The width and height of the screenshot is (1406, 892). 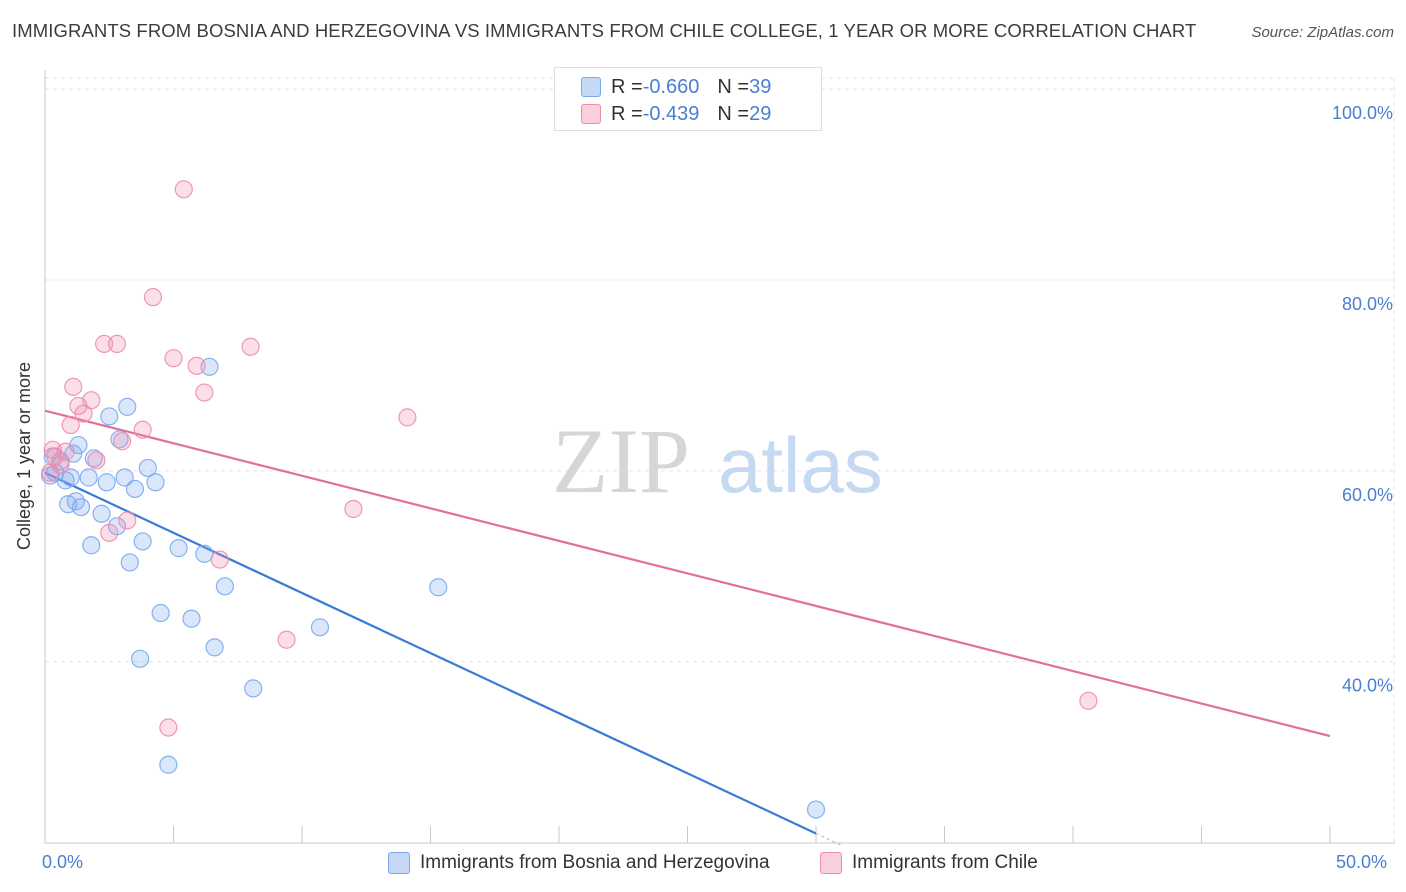 What do you see at coordinates (1367, 495) in the screenshot?
I see `y-tick-label: 60.0%` at bounding box center [1367, 495].